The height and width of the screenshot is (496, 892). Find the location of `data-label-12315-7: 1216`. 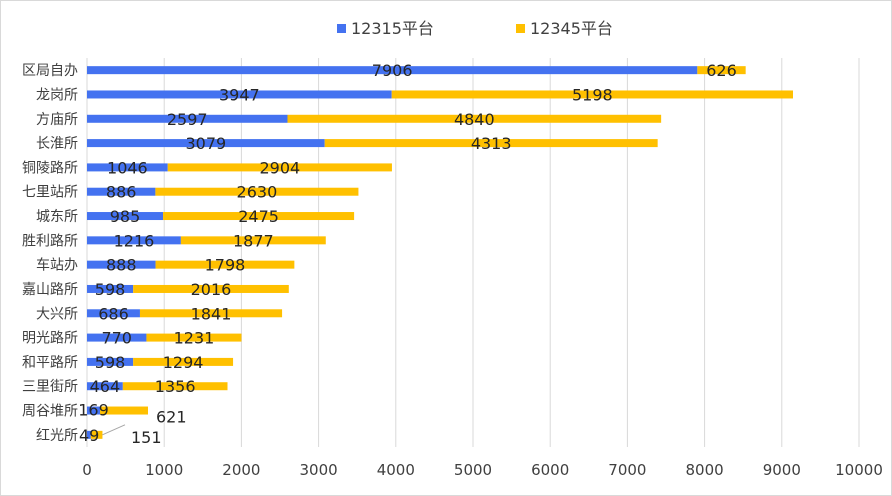

data-label-12315-7: 1216 is located at coordinates (134, 240).